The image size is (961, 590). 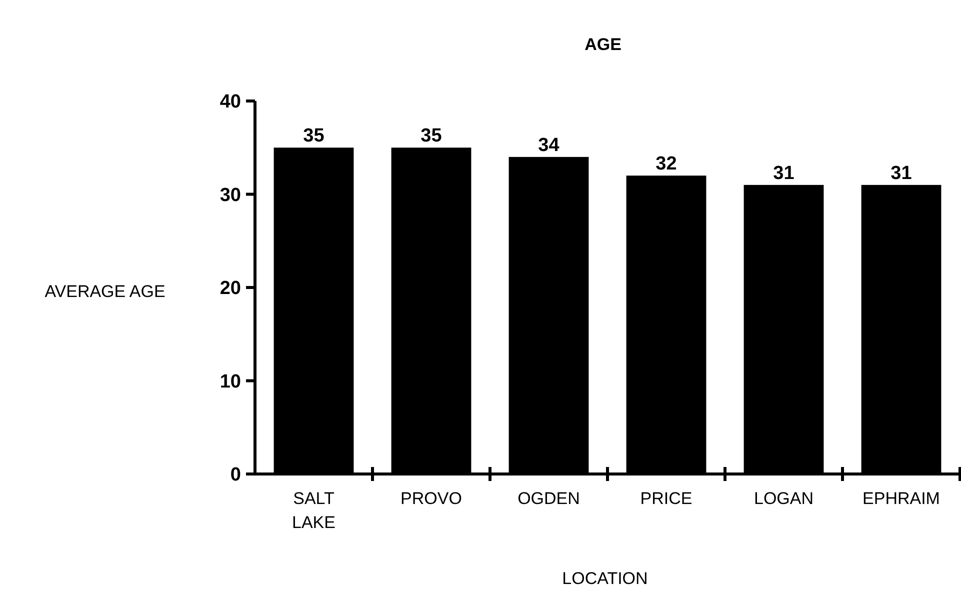 I want to click on x-tick-label: LOGAN, so click(x=784, y=498).